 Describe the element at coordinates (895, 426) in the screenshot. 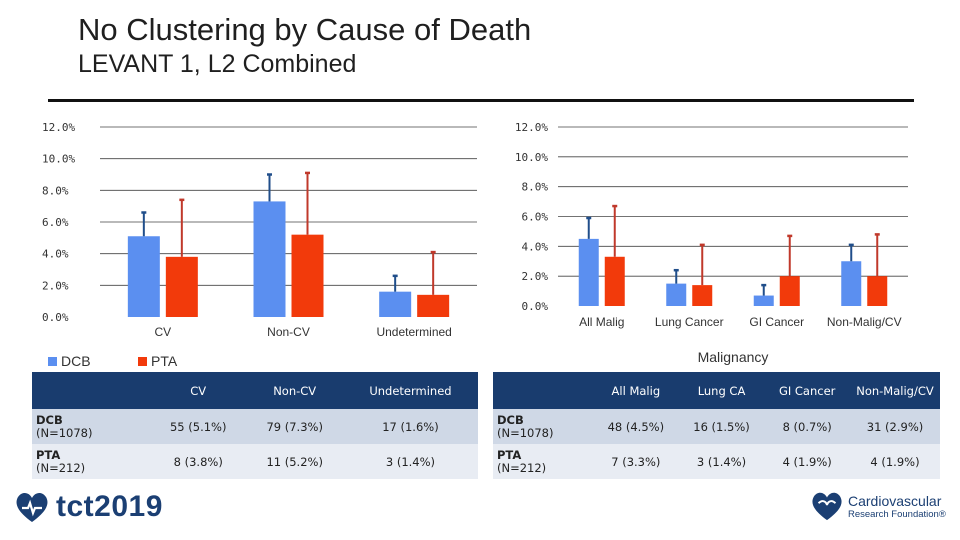

I see `table-cell: 31 (2.9%)` at that location.